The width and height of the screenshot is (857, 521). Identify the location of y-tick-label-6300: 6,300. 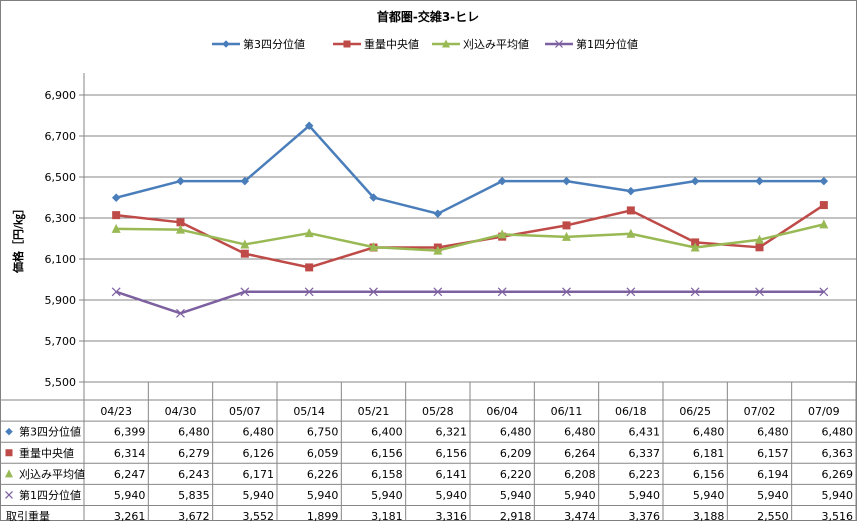
(61, 218).